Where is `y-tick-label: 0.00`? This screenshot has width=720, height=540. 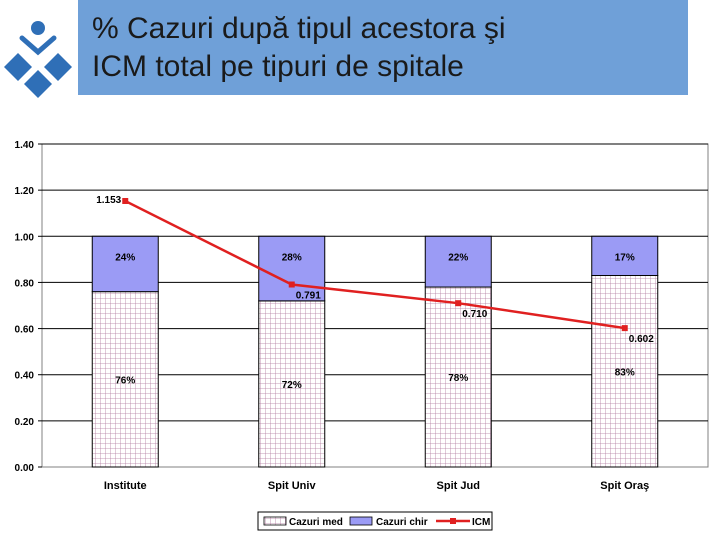 y-tick-label: 0.00 is located at coordinates (25, 468).